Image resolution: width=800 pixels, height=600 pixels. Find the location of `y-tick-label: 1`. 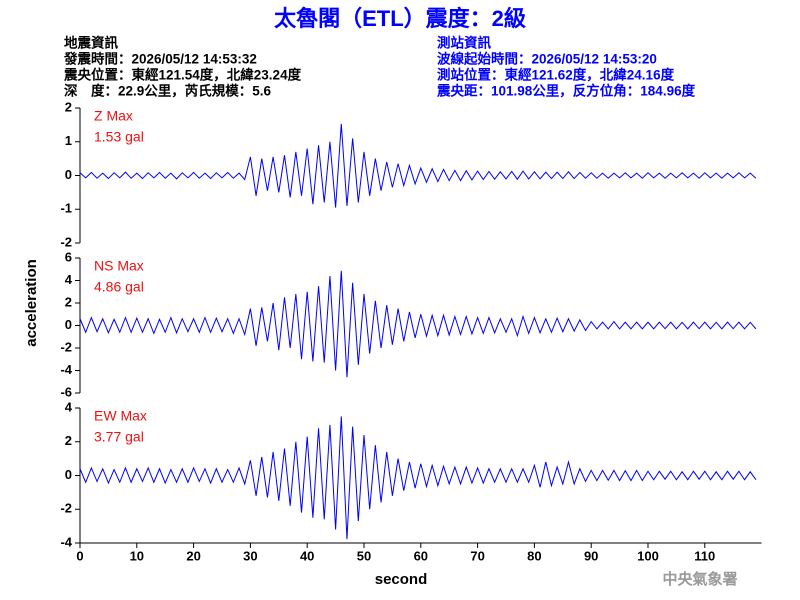

y-tick-label: 1 is located at coordinates (68, 140).